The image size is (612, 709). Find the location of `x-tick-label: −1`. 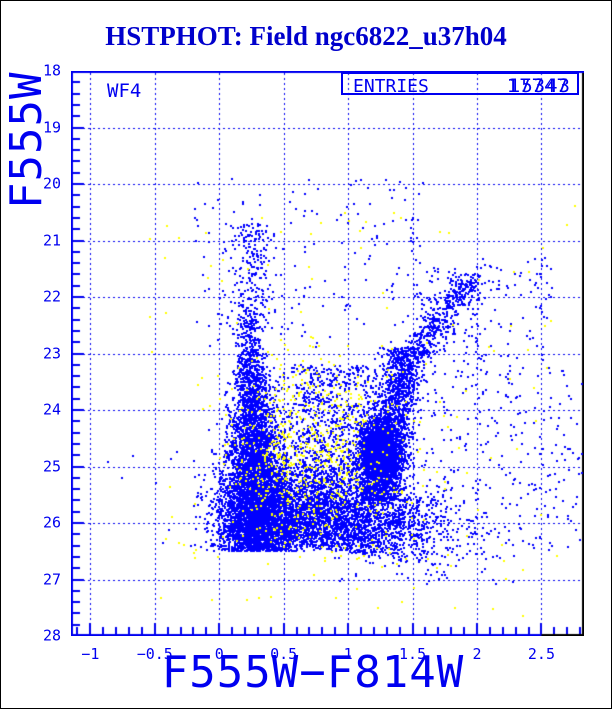

x-tick-label: −1 is located at coordinates (90, 654).